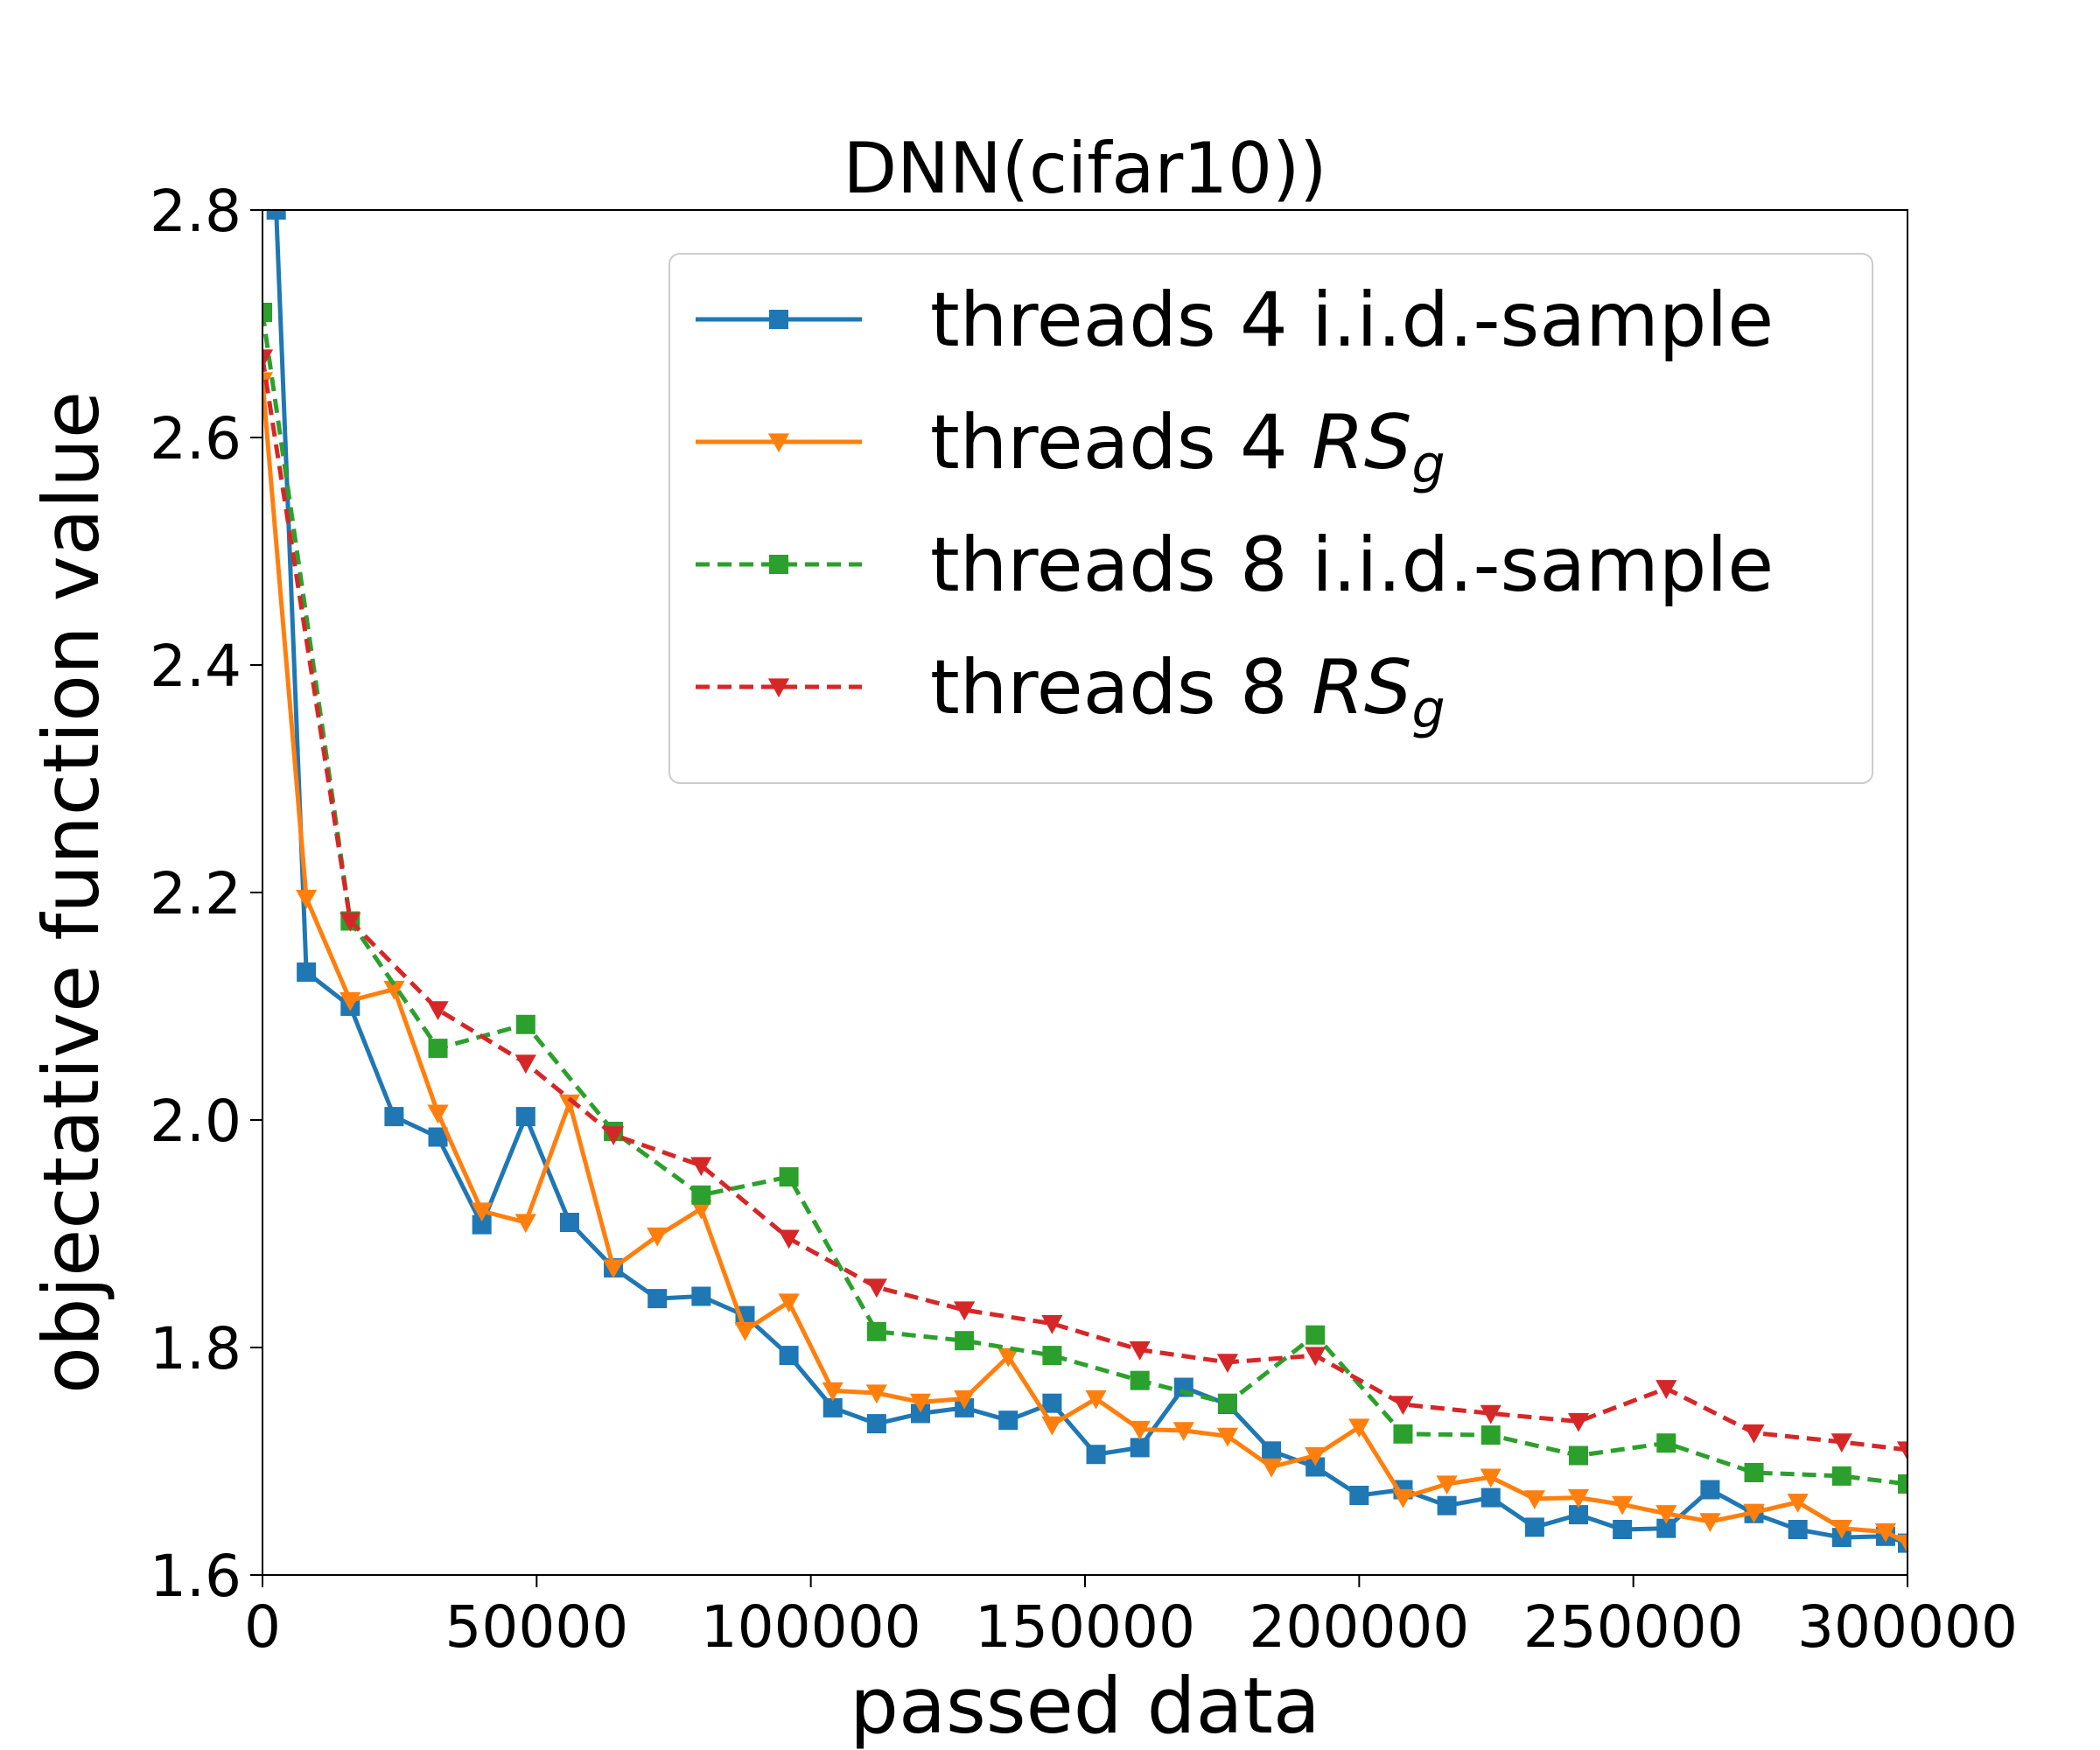  Describe the element at coordinates (1085, 1705) in the screenshot. I see `x-axis-label: passed data` at that location.